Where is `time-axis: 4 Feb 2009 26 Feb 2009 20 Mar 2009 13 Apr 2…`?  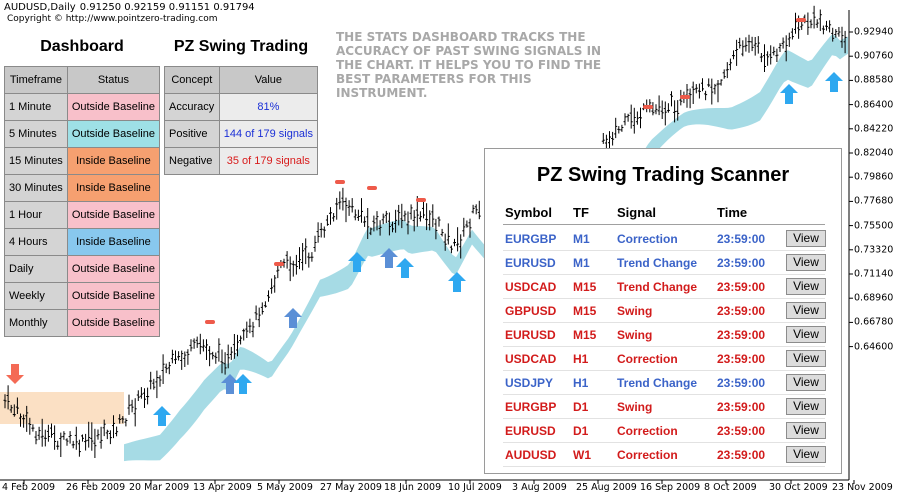 time-axis: 4 Feb 2009 26 Feb 2009 20 Mar 2009 13 Apr 2… is located at coordinates (446, 490).